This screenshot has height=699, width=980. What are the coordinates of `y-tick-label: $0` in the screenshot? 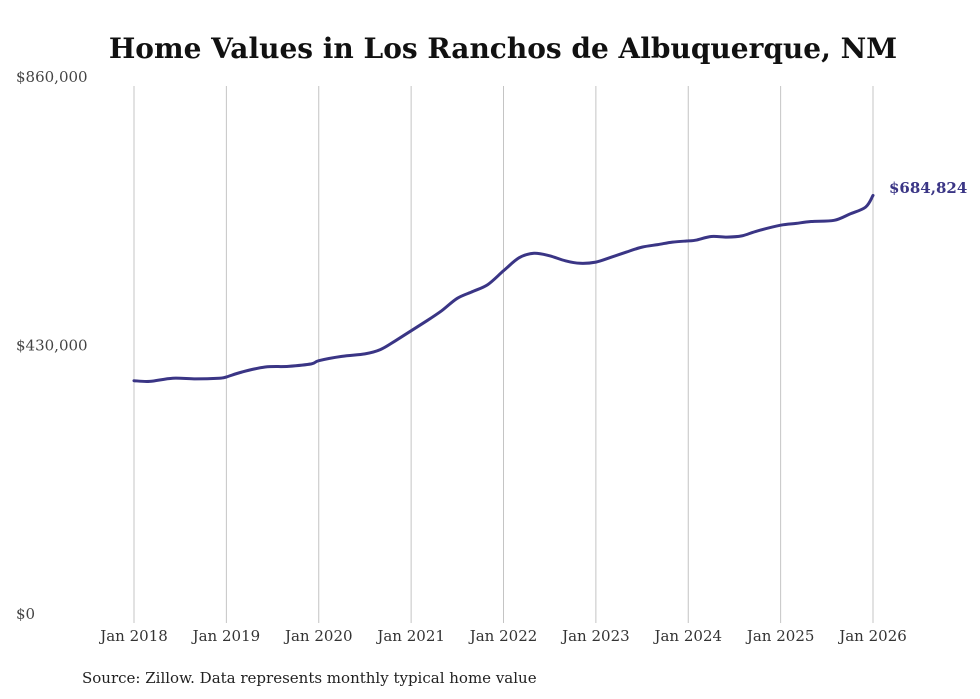 It's located at (25, 614).